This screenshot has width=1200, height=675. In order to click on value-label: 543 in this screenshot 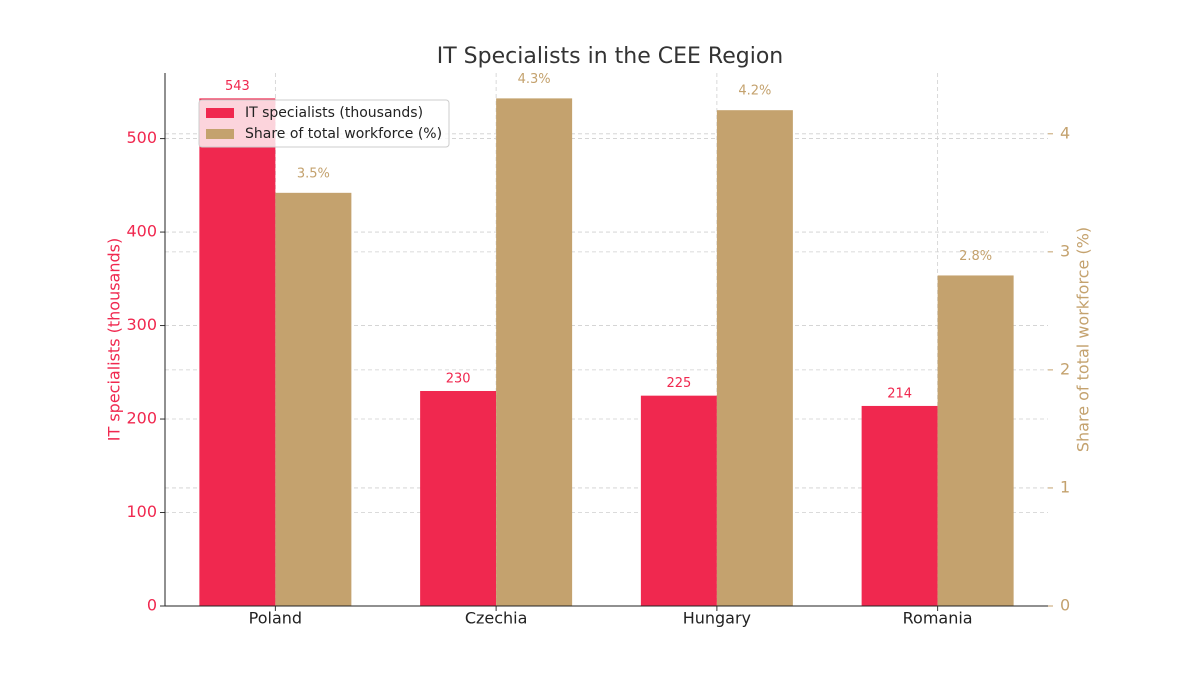, I will do `click(237, 86)`.